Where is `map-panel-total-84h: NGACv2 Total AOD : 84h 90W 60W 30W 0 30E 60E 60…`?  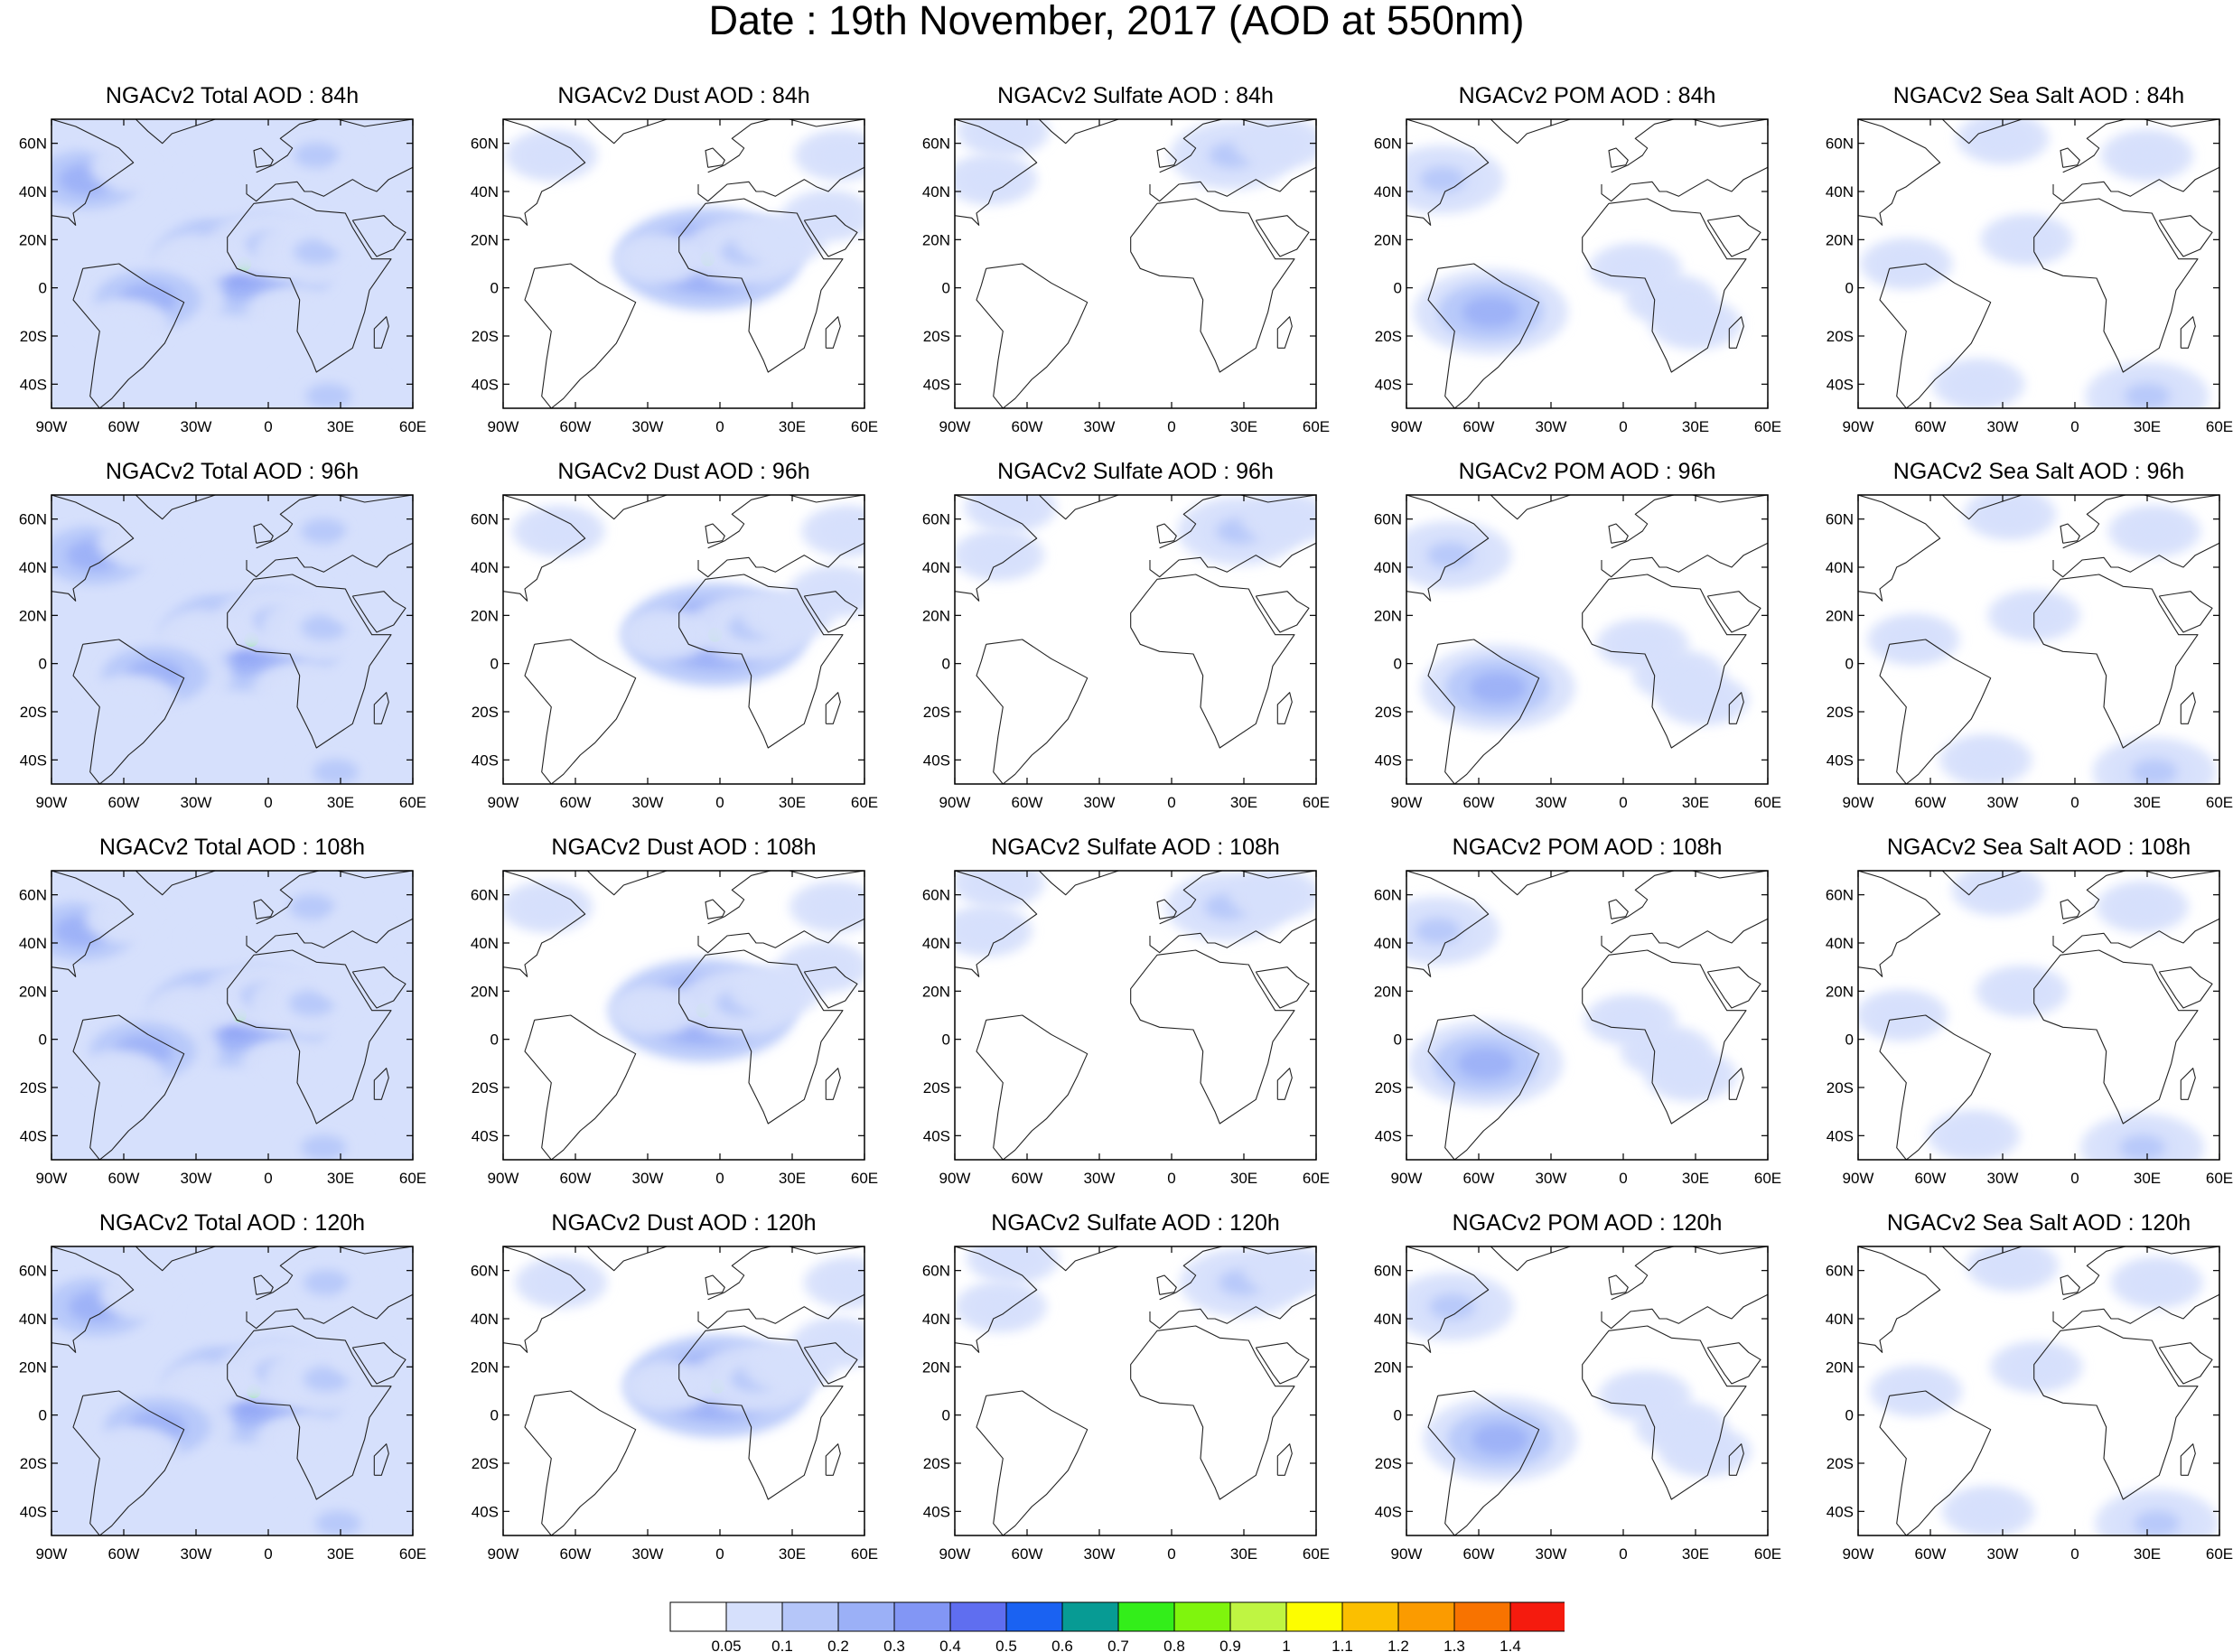
map-panel-total-84h: NGACv2 Total AOD : 84h 90W 60W 30W 0 30E 60E 60… is located at coordinates (222, 273).